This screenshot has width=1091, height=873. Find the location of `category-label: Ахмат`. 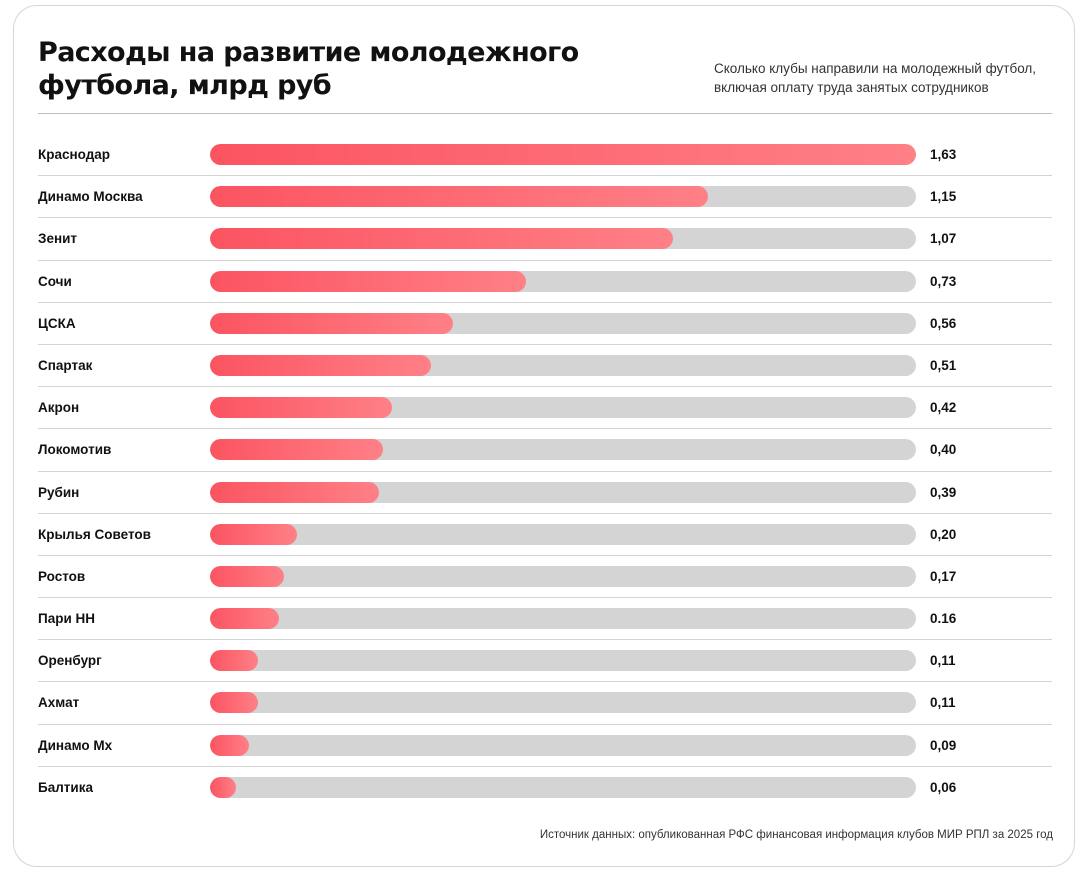

category-label: Ахмат is located at coordinates (59, 703).